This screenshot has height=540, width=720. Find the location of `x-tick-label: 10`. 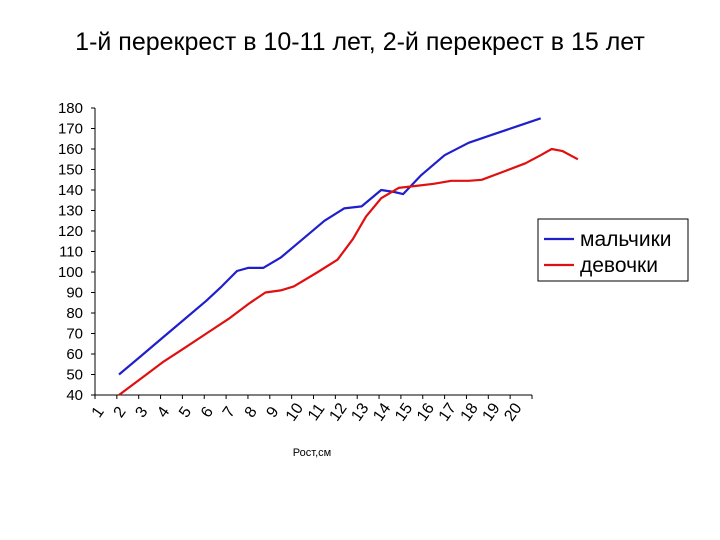

x-tick-label: 10 is located at coordinates (295, 412).